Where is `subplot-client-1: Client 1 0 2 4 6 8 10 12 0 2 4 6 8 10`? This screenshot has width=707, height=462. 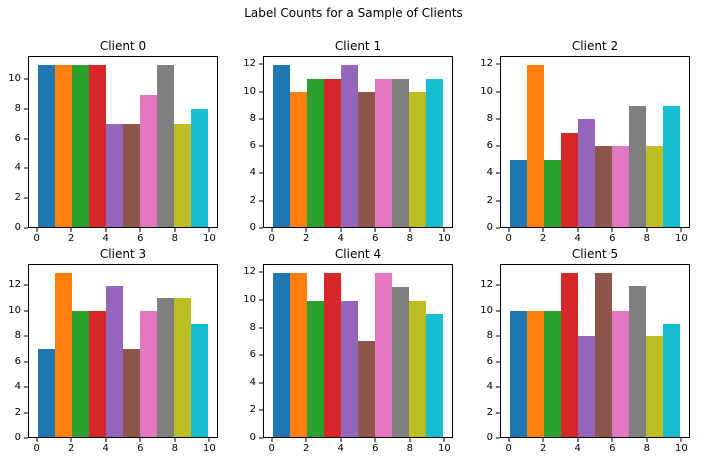 subplot-client-1: Client 1 0 2 4 6 8 10 12 0 2 4 6 8 10 is located at coordinates (348, 141).